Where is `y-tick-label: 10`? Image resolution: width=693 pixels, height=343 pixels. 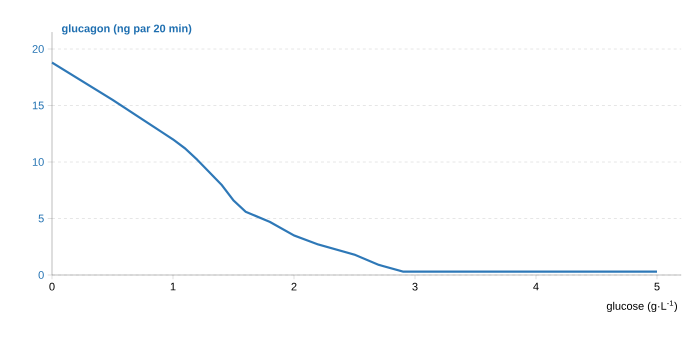 y-tick-label: 10 is located at coordinates (38, 162).